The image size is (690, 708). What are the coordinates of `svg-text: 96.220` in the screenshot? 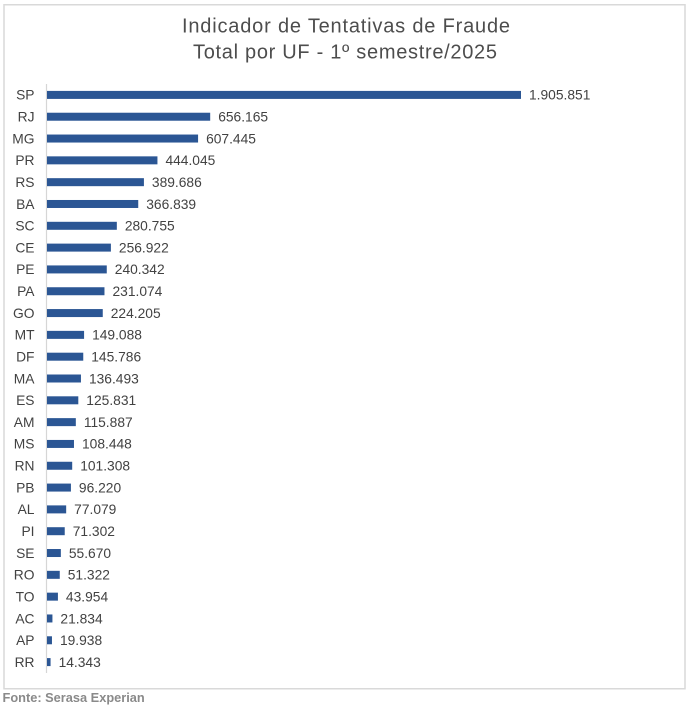 It's located at (100, 487).